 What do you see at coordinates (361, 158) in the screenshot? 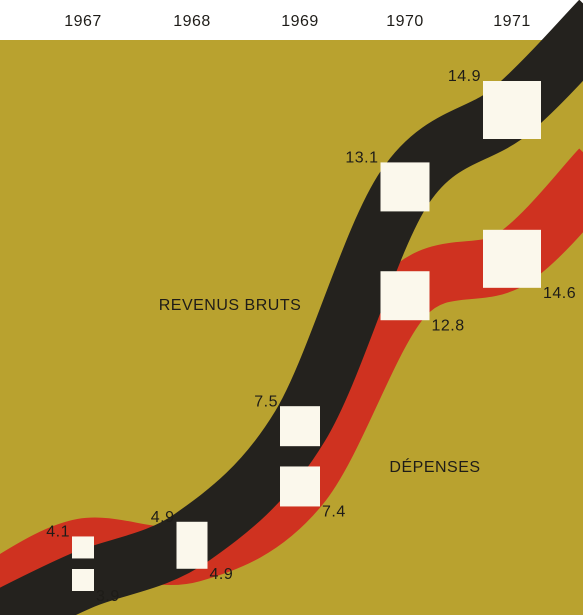
I see `value-label: 13.1` at bounding box center [361, 158].